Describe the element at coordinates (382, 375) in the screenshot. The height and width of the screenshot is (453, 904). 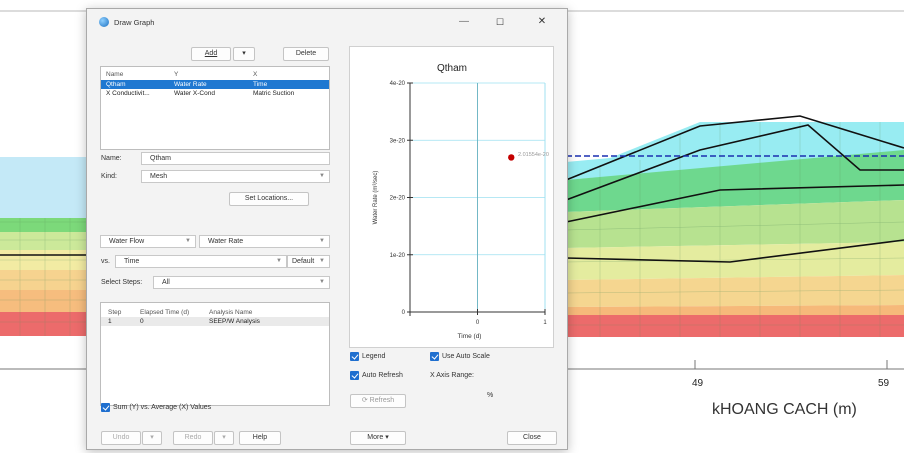
I see `auto-refresh-label: Auto Refresh` at that location.